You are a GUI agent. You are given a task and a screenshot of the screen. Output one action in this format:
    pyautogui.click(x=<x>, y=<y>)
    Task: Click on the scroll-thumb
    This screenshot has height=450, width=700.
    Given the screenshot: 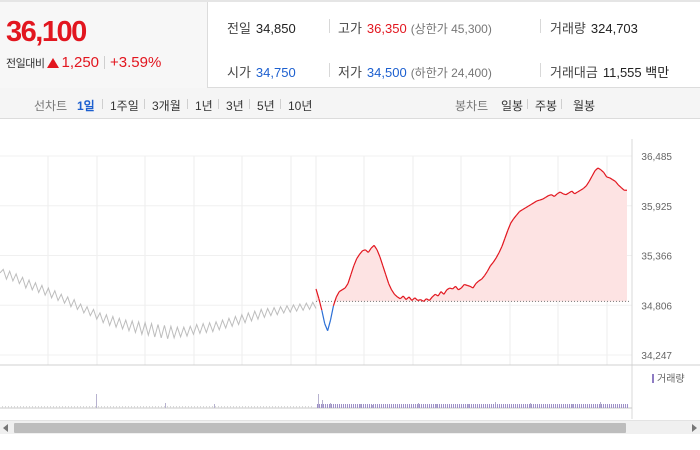 What is the action you would take?
    pyautogui.click(x=320, y=428)
    